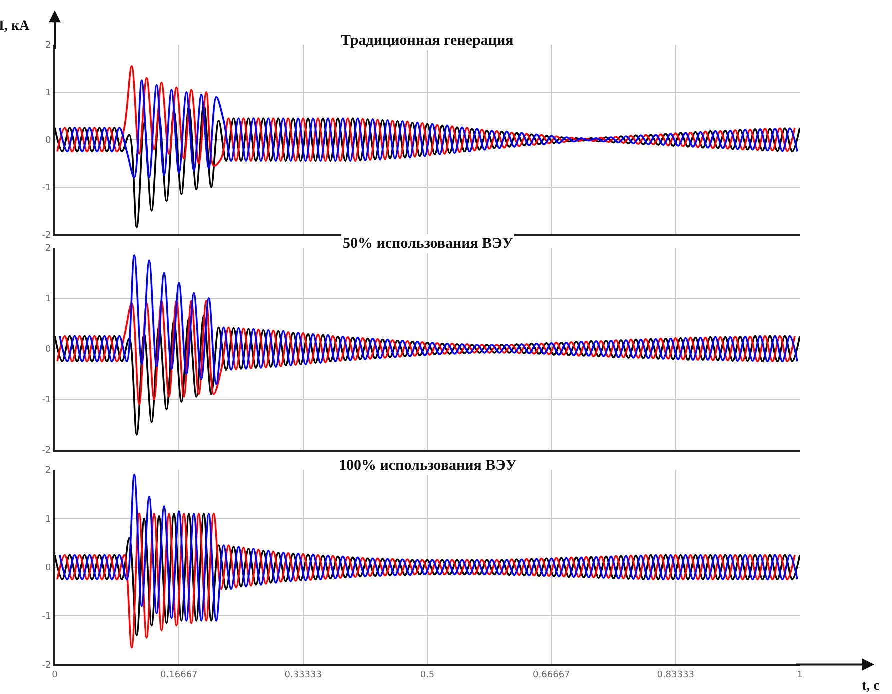 The width and height of the screenshot is (892, 694). I want to click on chart-title: 50% использования ВЭУ, so click(428, 244).